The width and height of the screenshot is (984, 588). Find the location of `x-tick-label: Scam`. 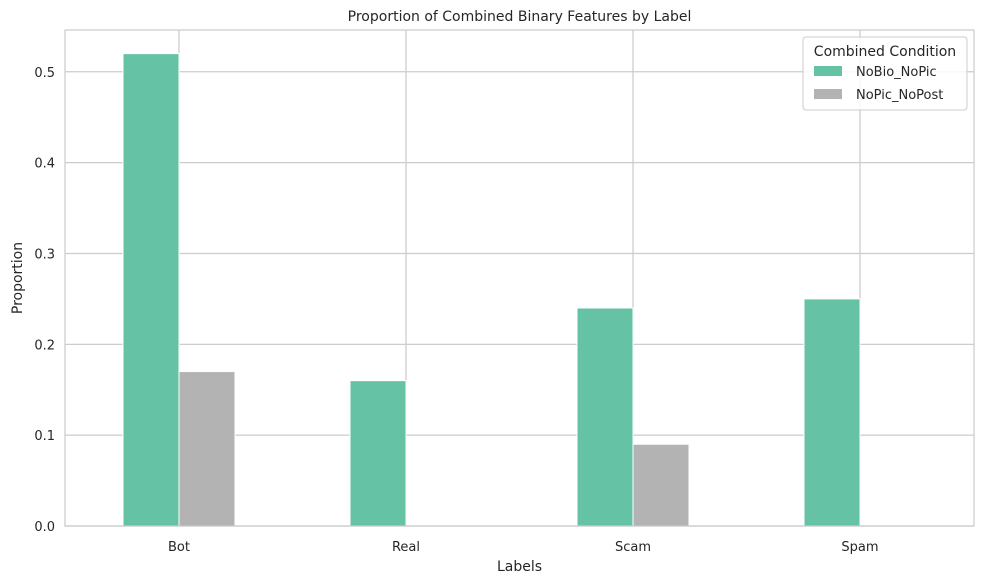

x-tick-label: Scam is located at coordinates (633, 547).